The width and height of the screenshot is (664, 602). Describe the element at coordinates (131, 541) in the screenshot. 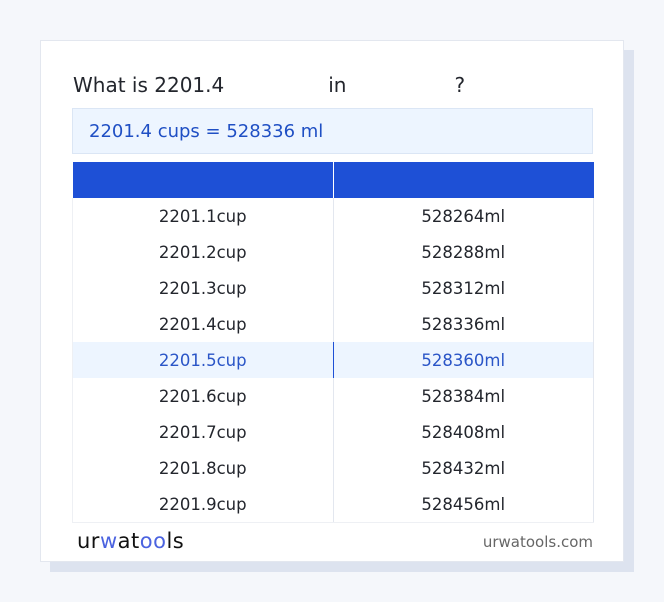

I see `urwatools-logo: urwatools` at that location.